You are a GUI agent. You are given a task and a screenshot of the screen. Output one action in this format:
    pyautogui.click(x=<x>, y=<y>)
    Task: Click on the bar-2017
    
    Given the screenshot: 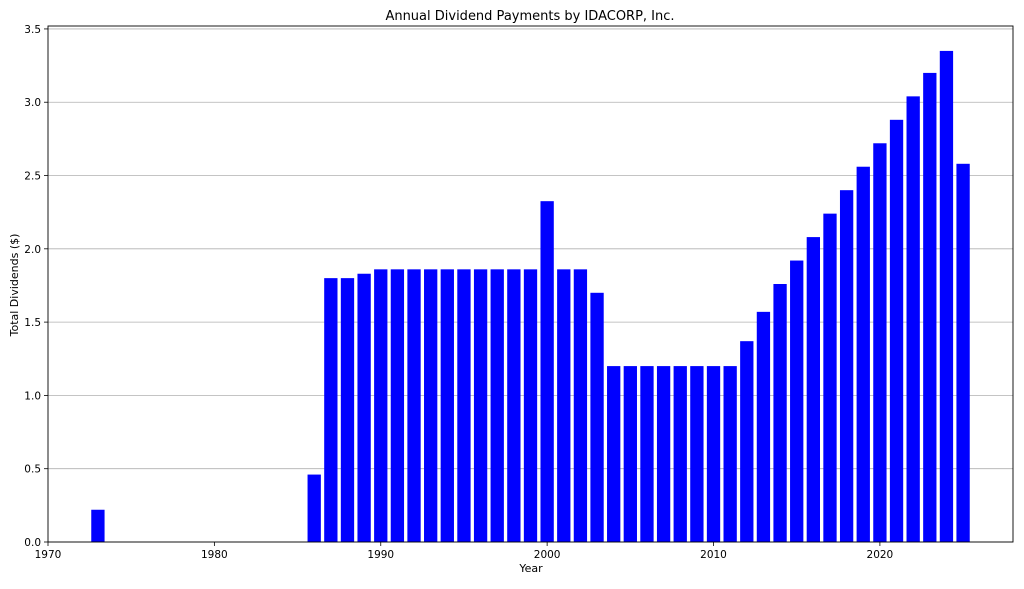 What is the action you would take?
    pyautogui.click(x=830, y=378)
    